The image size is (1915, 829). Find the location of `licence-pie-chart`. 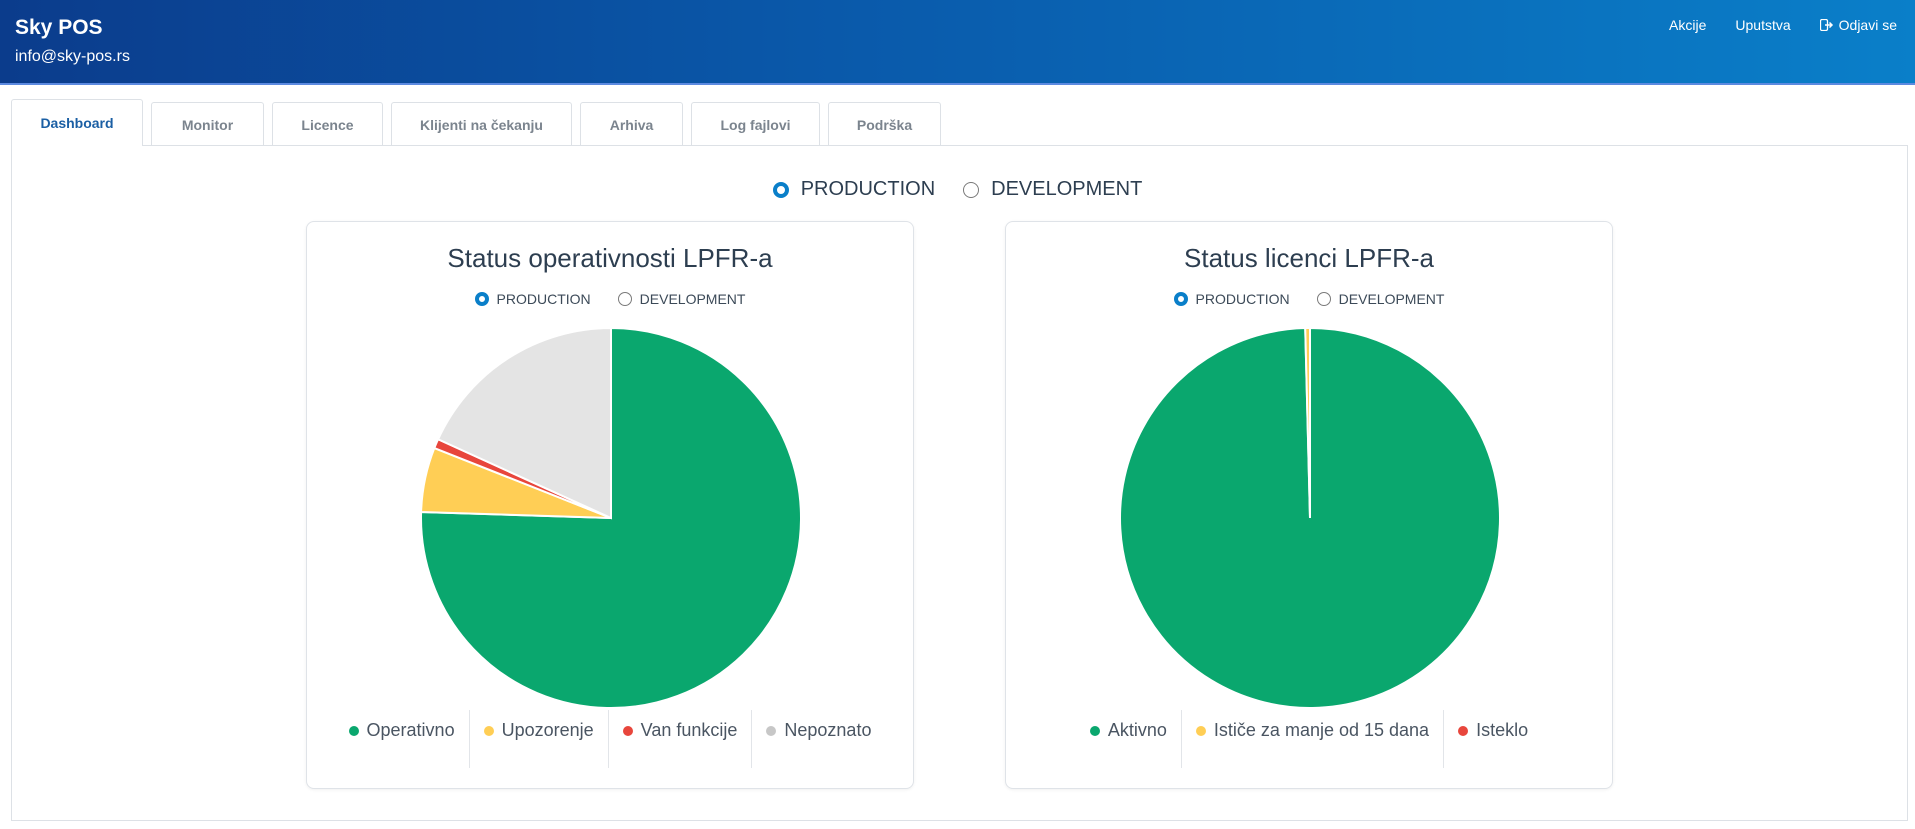

licence-pie-chart is located at coordinates (1310, 517).